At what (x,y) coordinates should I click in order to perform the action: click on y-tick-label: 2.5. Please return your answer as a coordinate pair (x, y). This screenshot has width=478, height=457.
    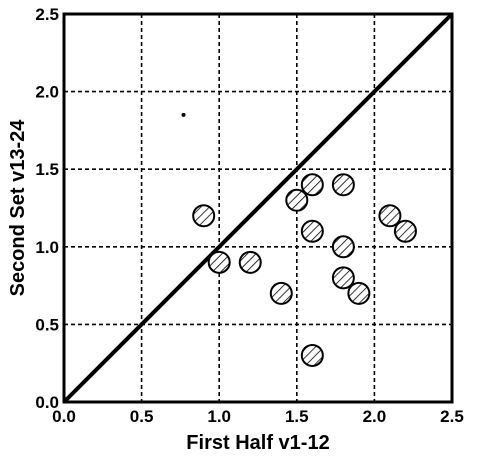
    Looking at the image, I should click on (47, 14).